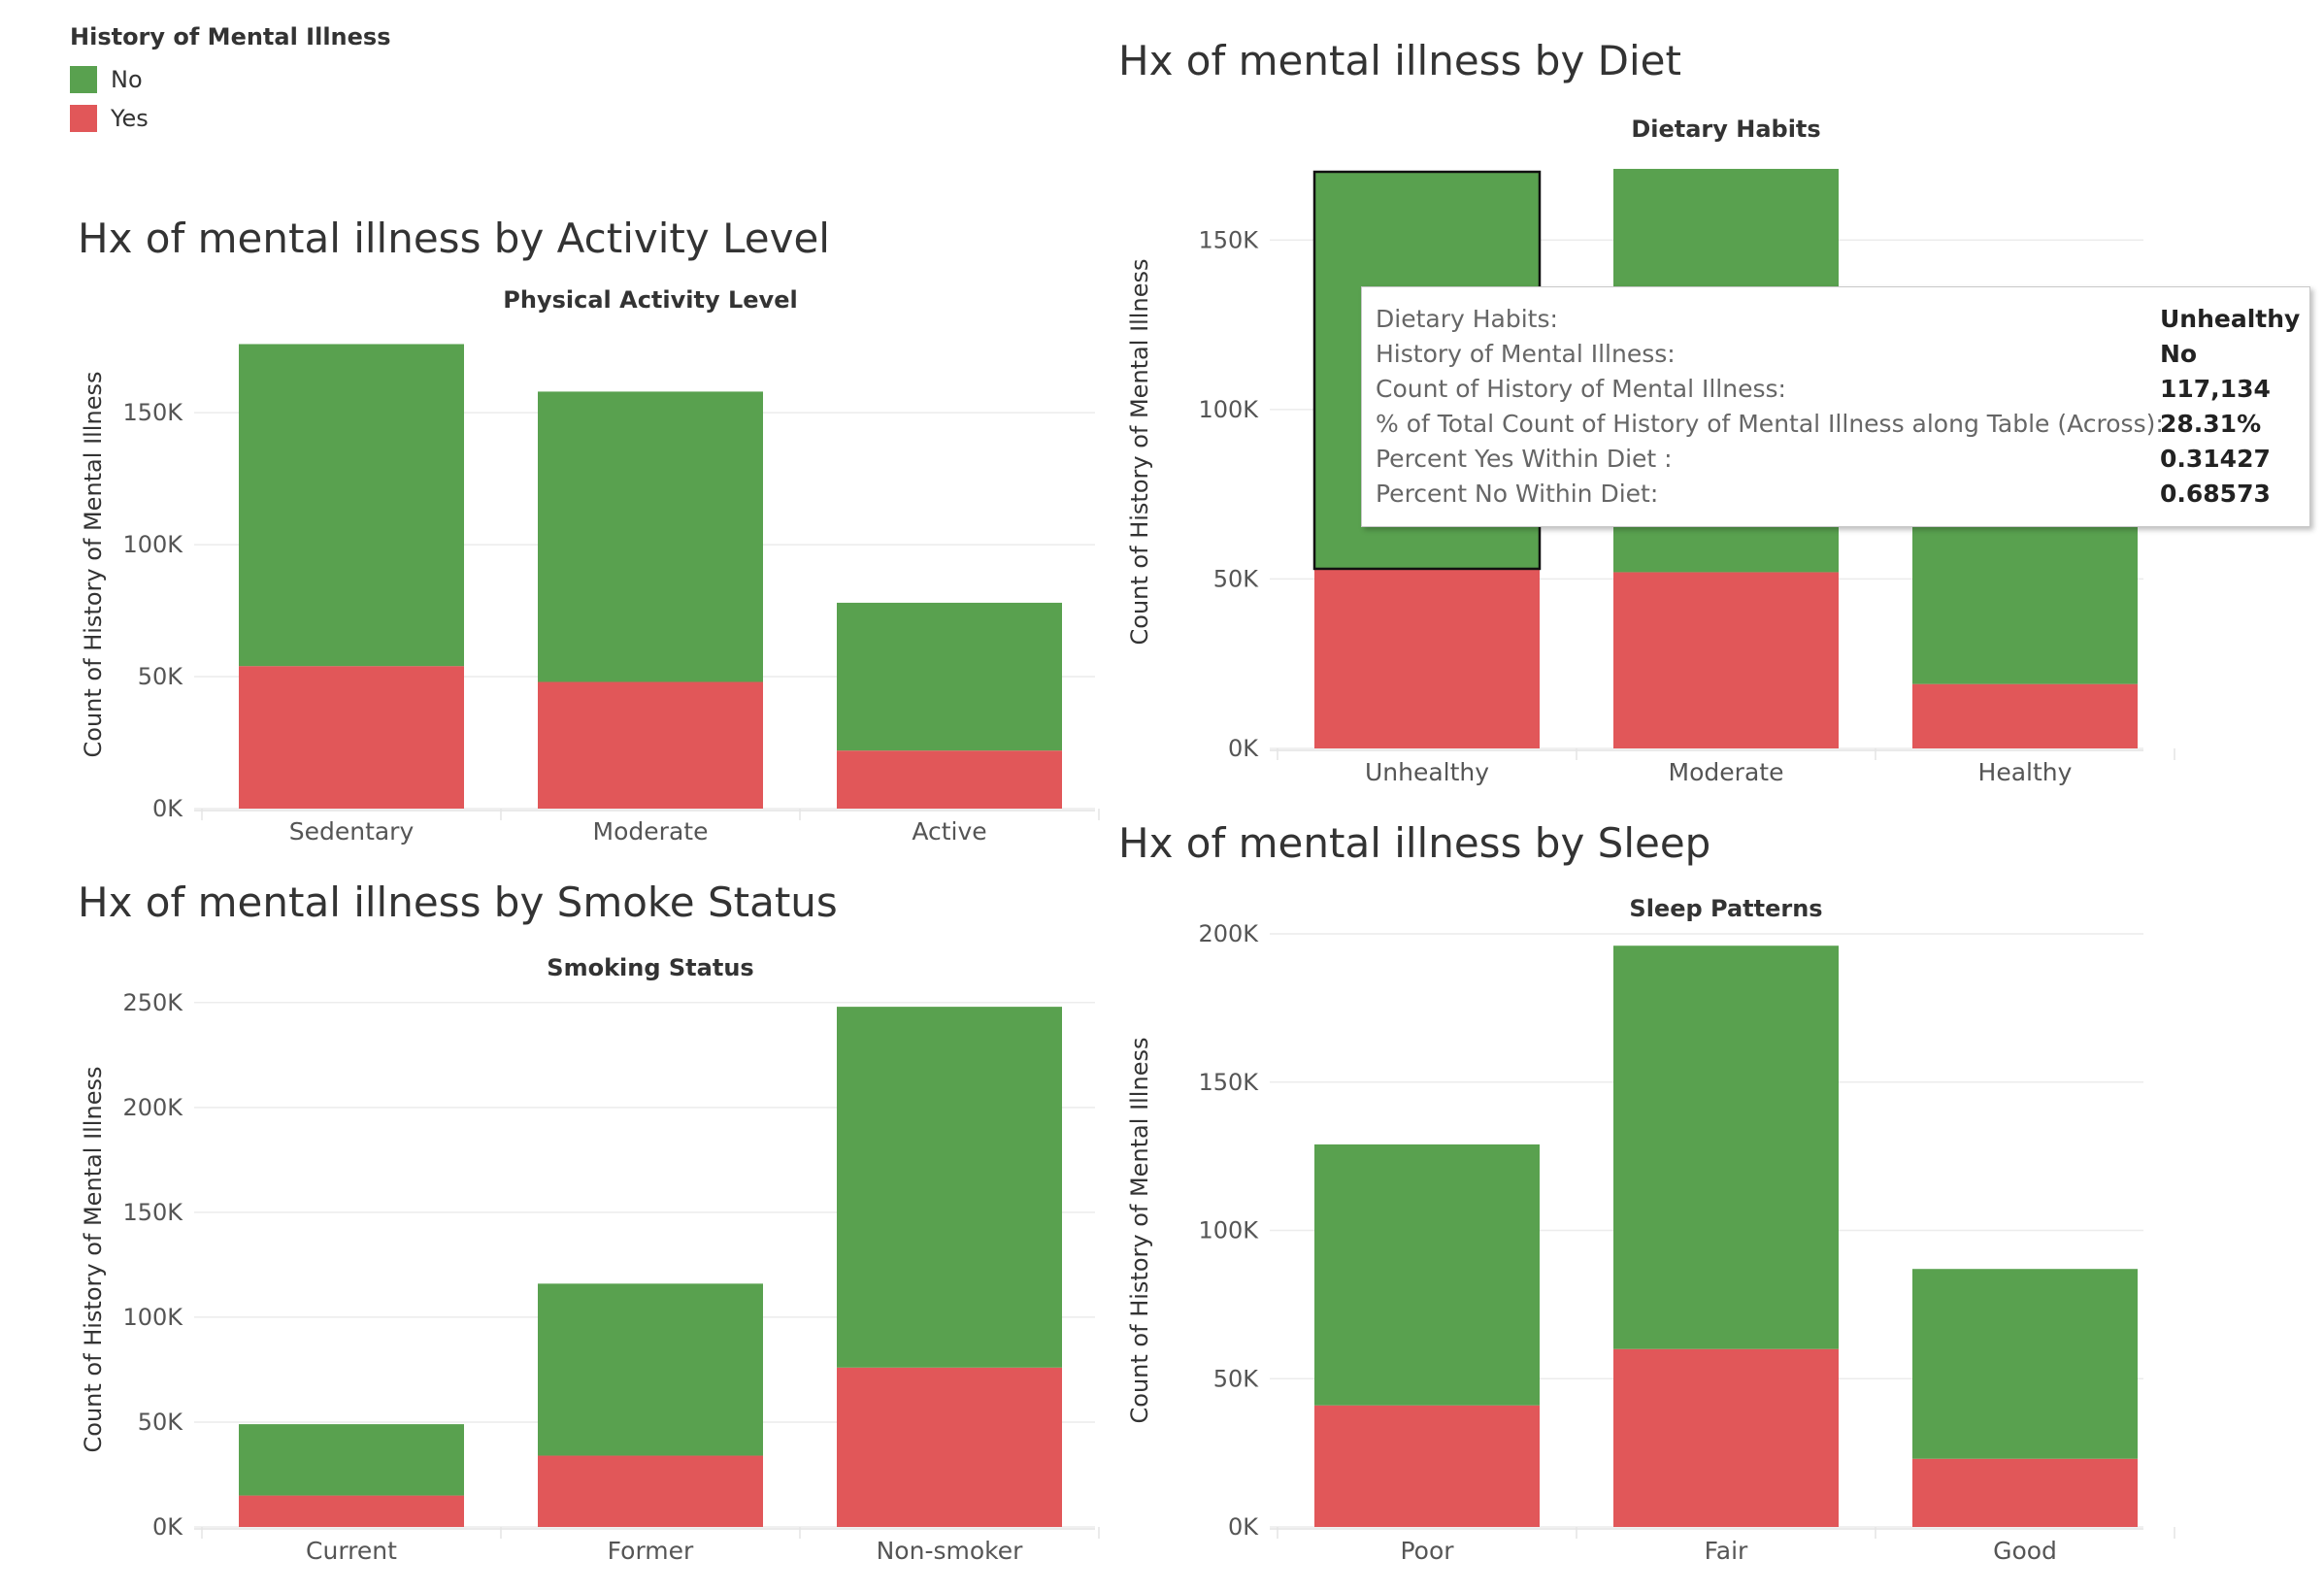 This screenshot has height=1592, width=2324. What do you see at coordinates (1837, 497) in the screenshot?
I see `tooltip-row-percent-no: Percent No Within Diet: 0.68573` at bounding box center [1837, 497].